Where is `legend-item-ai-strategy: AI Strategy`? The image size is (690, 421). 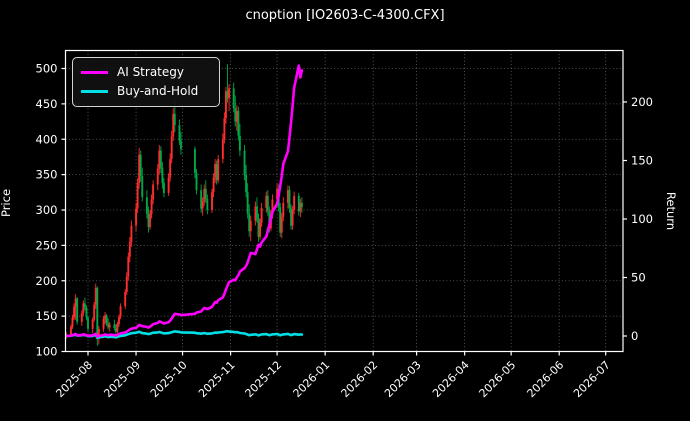 legend-item-ai-strategy: AI Strategy is located at coordinates (146, 72).